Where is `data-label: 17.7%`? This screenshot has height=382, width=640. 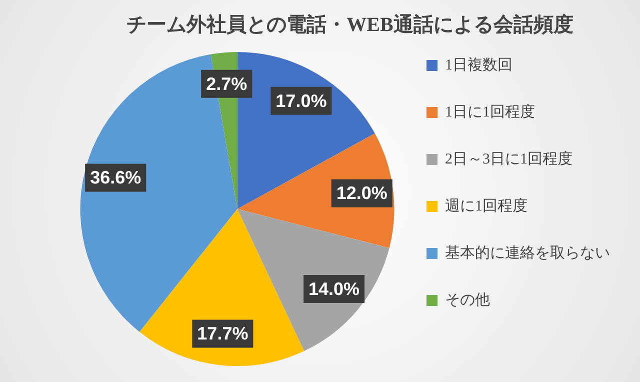 data-label: 17.7% is located at coordinates (222, 334).